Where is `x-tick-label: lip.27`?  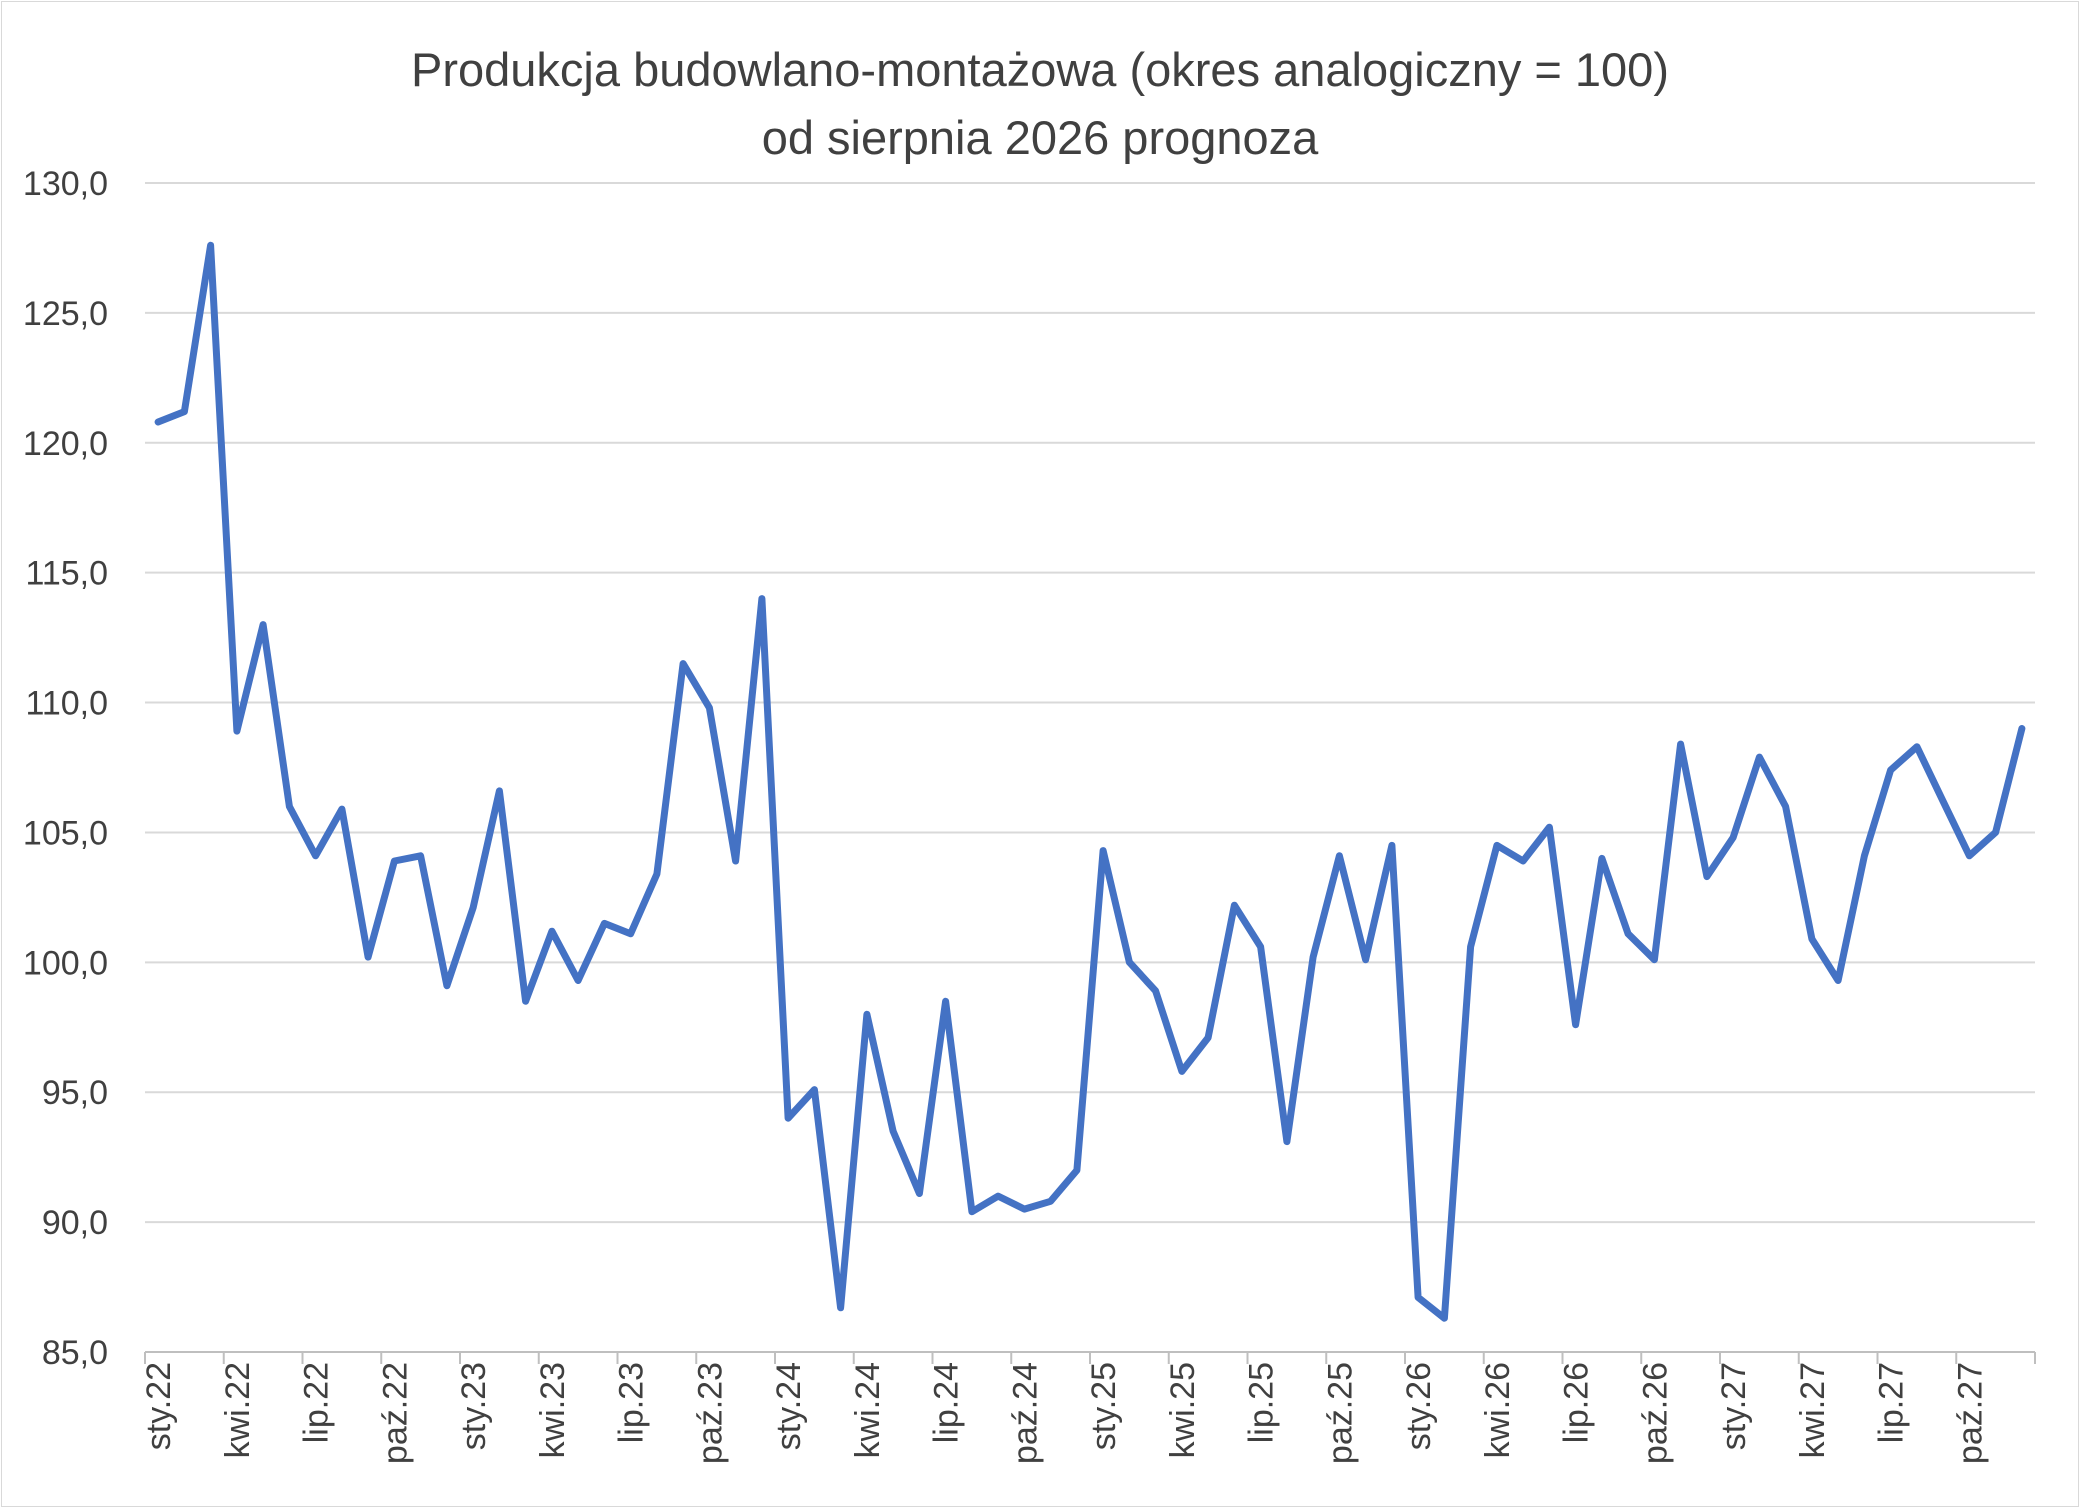
x-tick-label: lip.27 is located at coordinates (1892, 1402).